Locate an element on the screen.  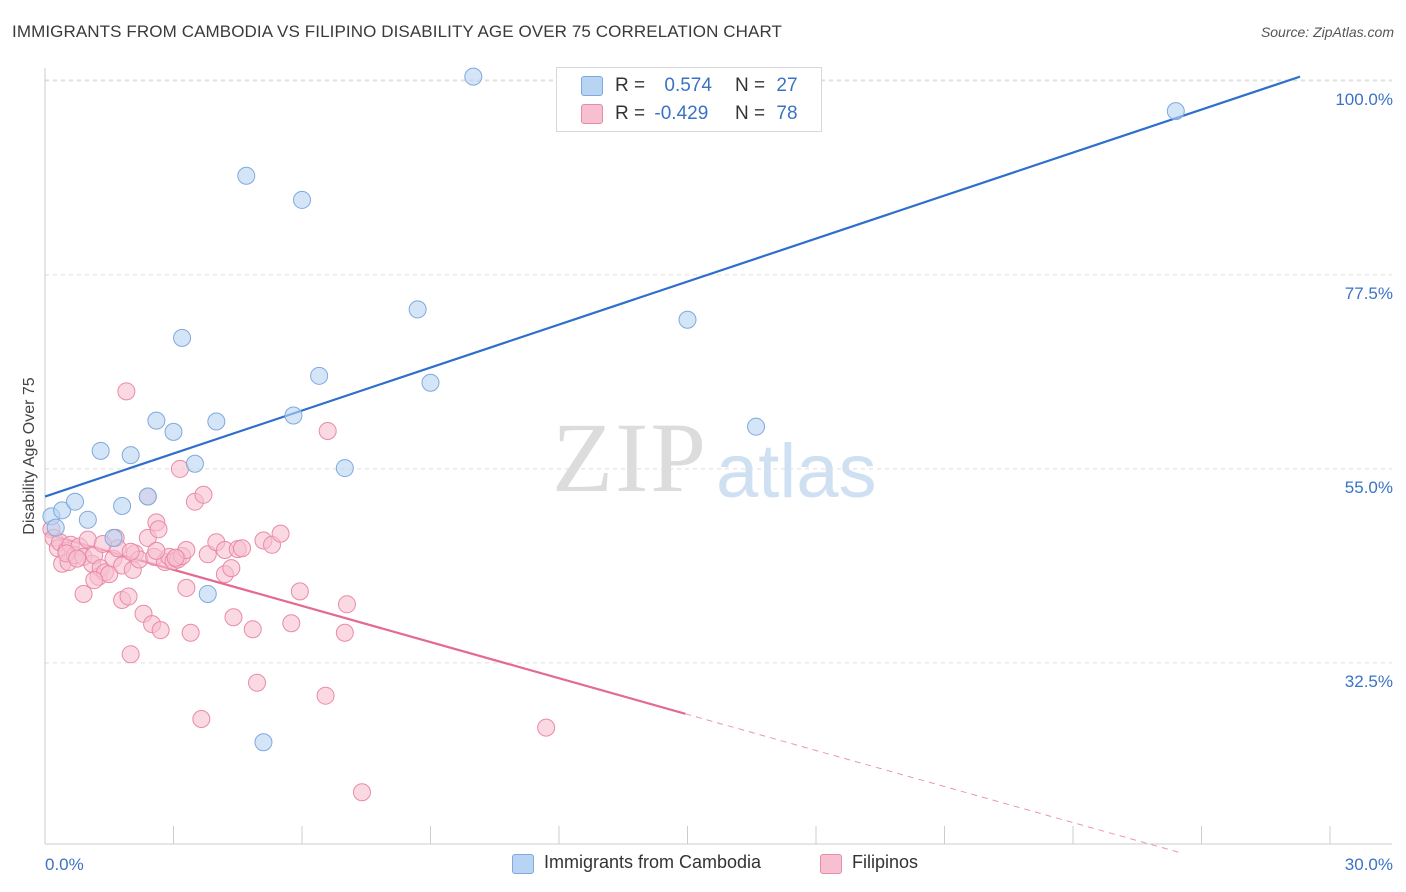
legend-swatch-blue is located at coordinates (592, 86).